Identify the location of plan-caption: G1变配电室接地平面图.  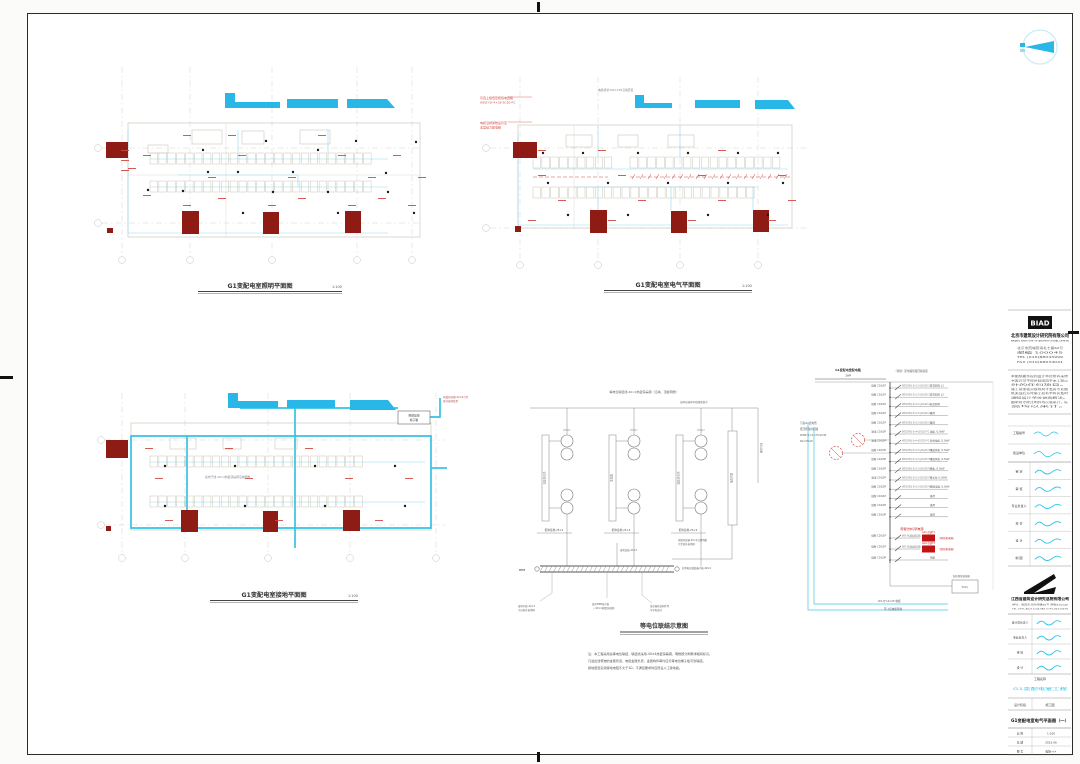
(273, 595).